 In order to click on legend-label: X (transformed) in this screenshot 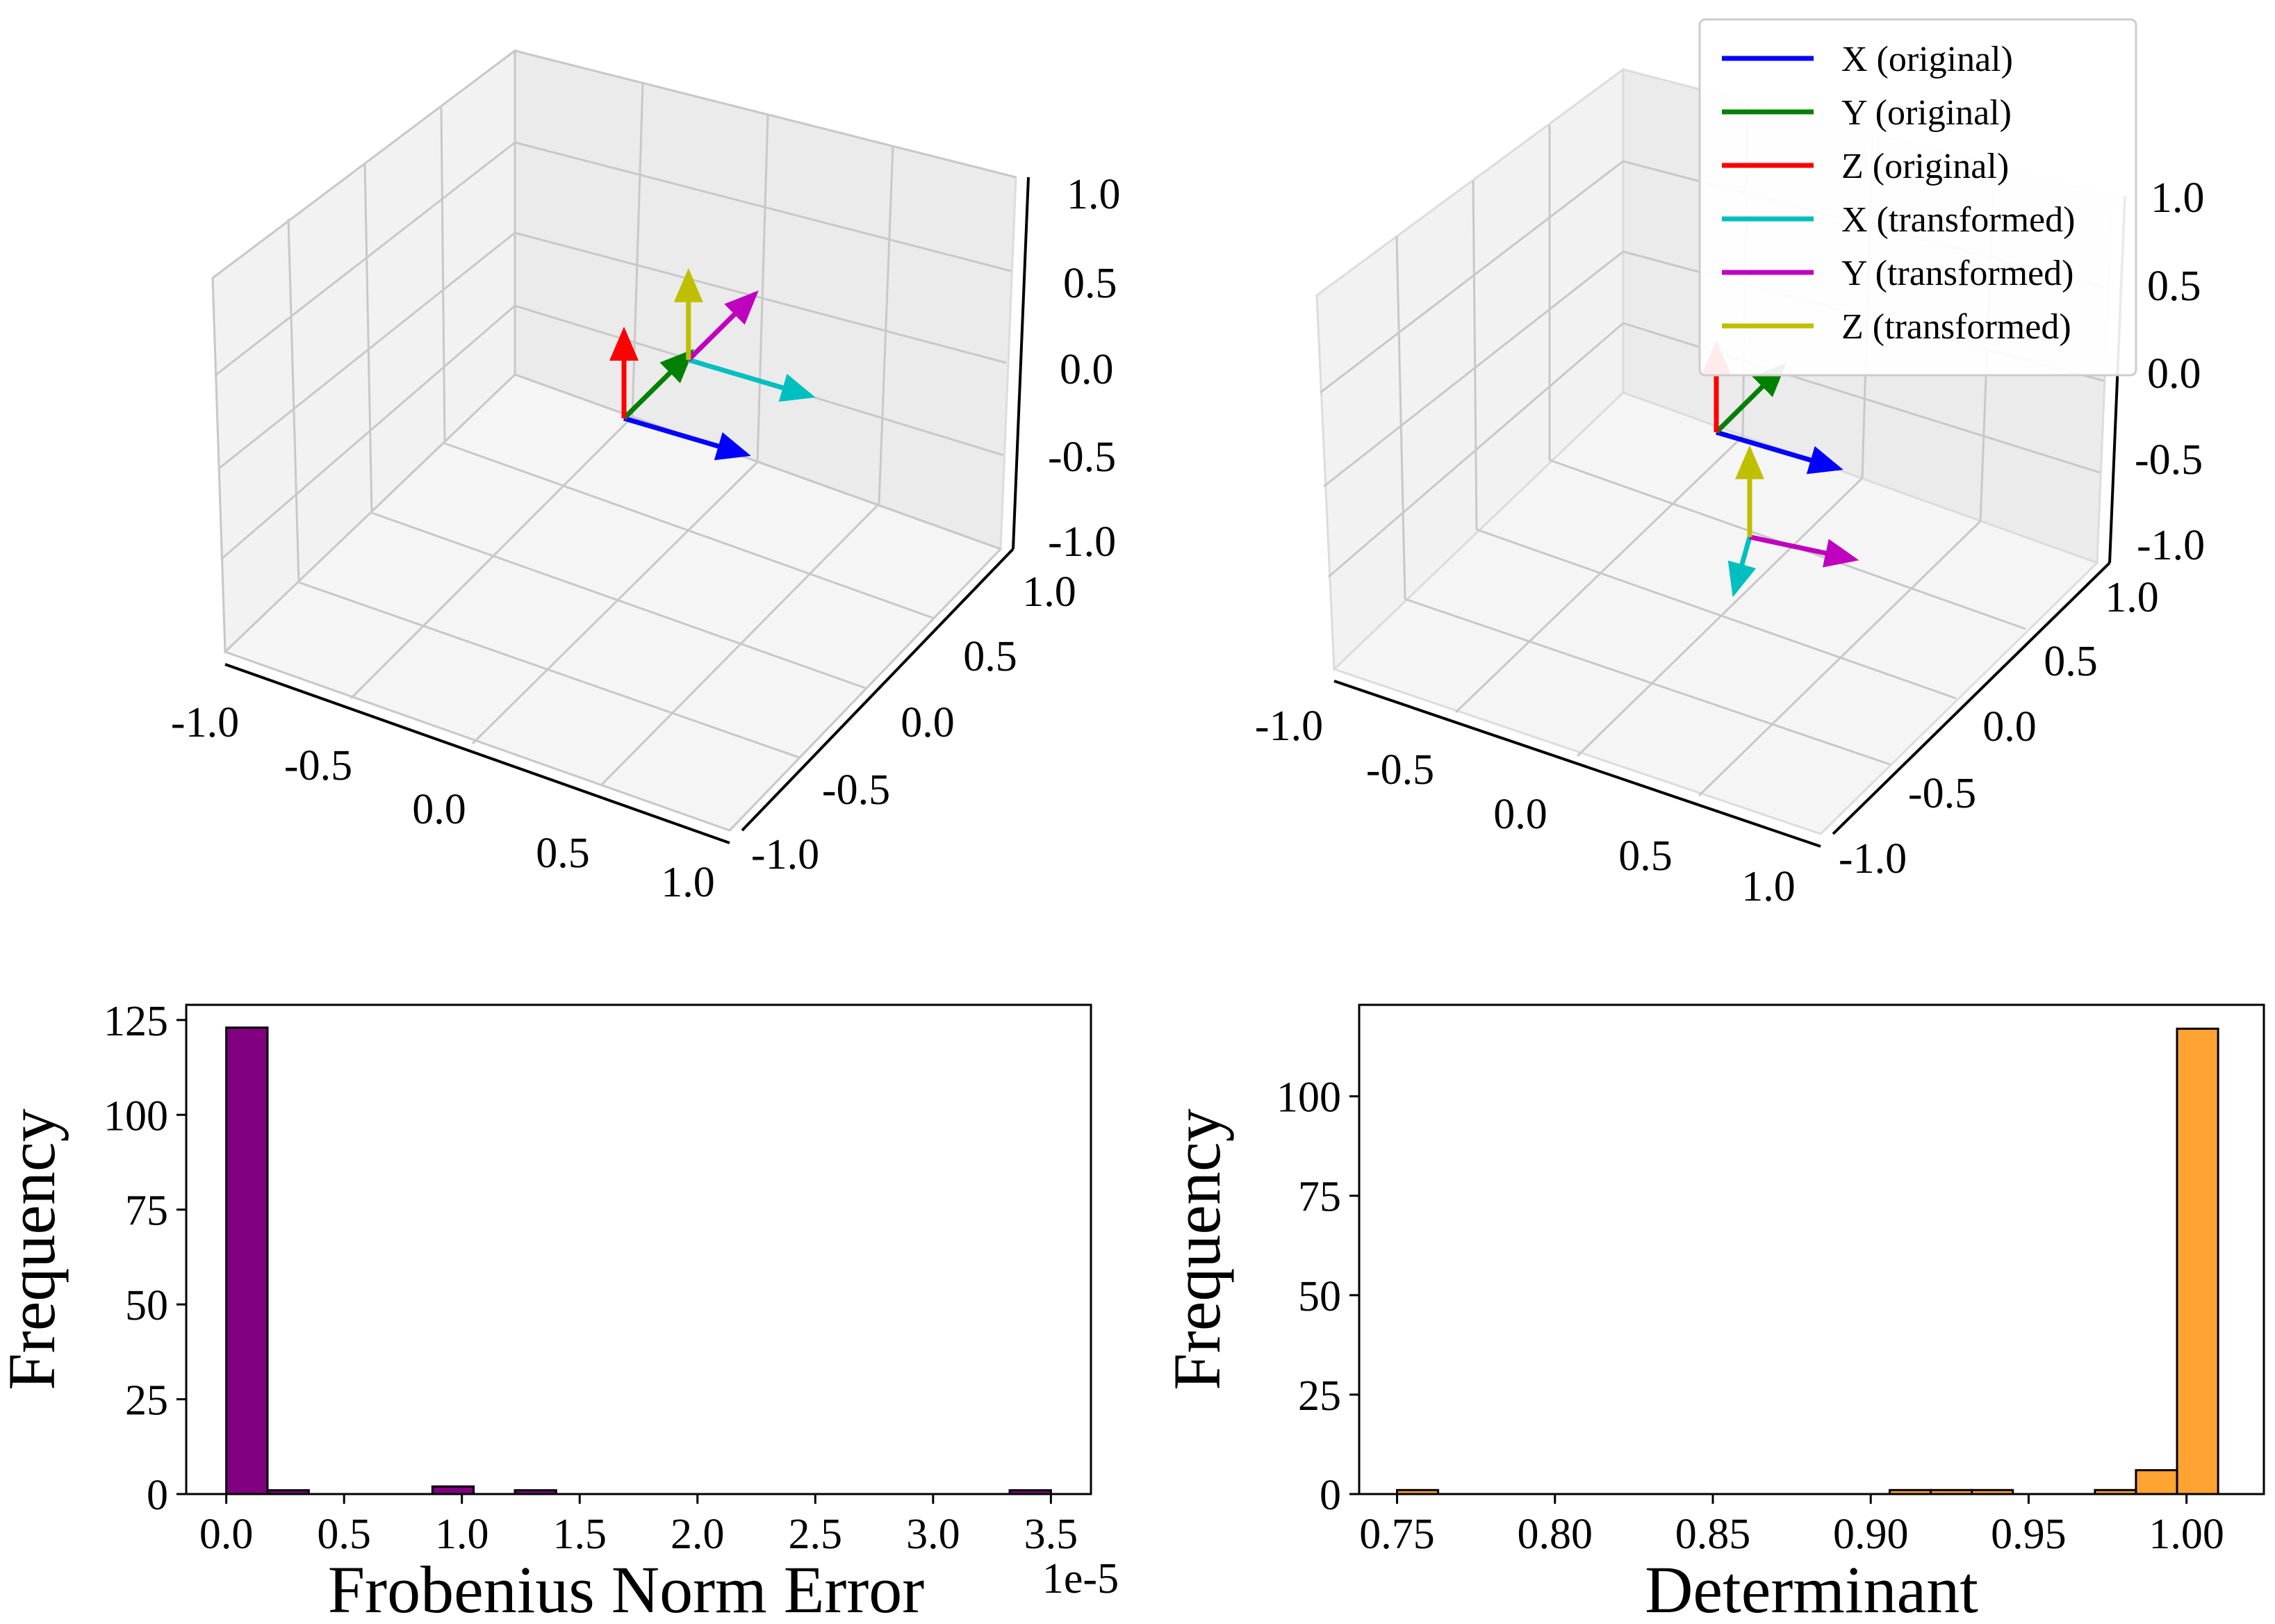, I will do `click(1958, 220)`.